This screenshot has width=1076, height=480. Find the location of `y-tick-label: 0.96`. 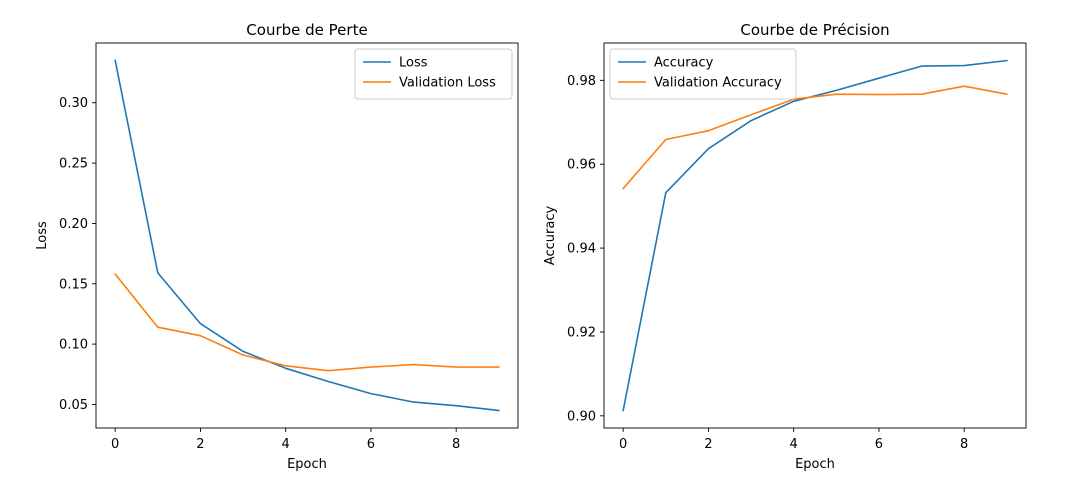

y-tick-label: 0.96 is located at coordinates (581, 165).